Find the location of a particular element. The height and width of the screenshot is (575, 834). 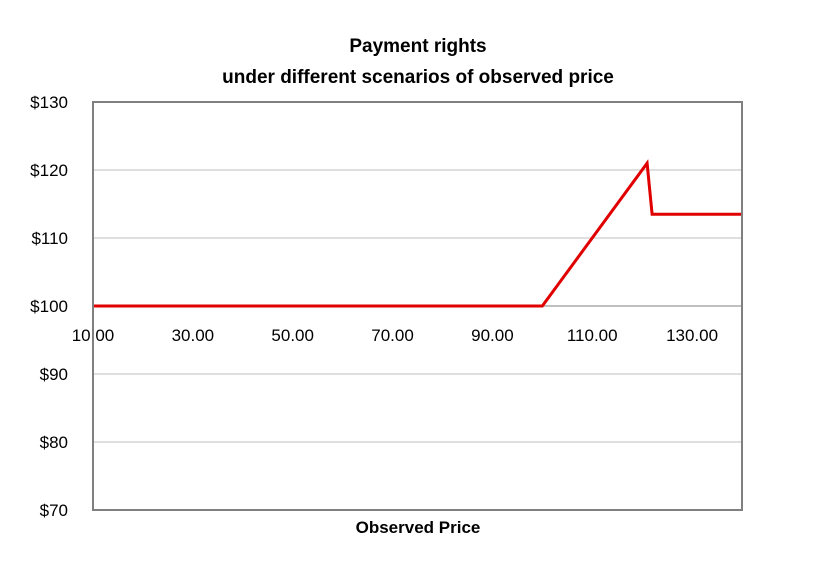

x-axis-title: Observed Price is located at coordinates (418, 527).